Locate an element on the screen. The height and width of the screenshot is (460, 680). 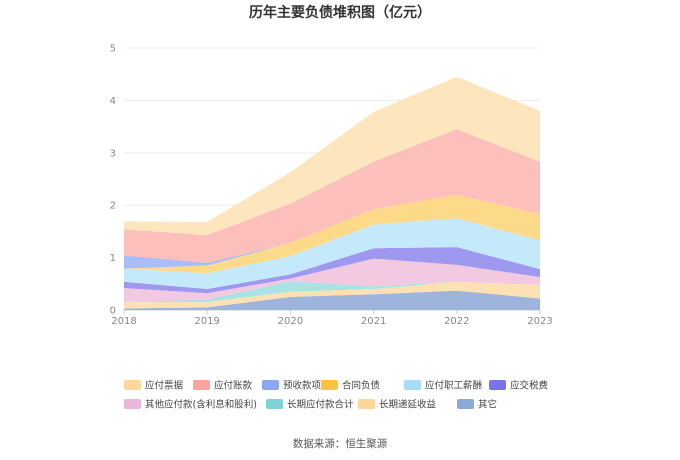
data-source: 数据来源：恒生聚源 is located at coordinates (340, 443).